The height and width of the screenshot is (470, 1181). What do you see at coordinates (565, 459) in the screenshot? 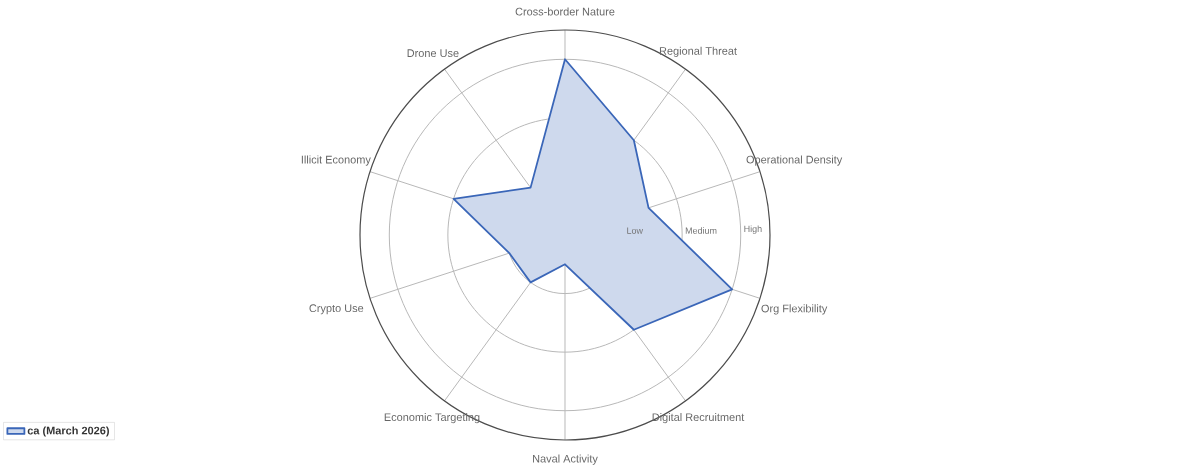
I see `spoke-label: Naval Activity` at bounding box center [565, 459].